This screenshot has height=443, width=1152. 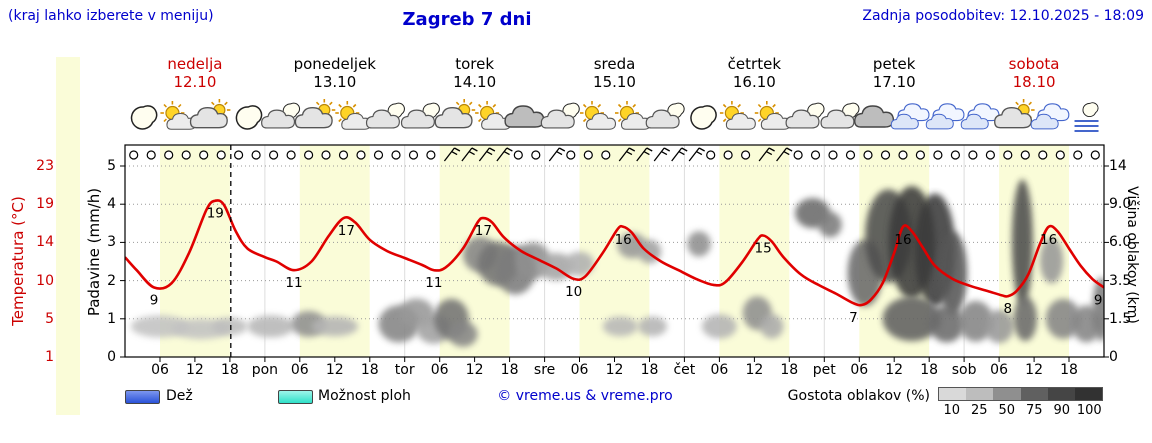 I want to click on day-date: 13.10, so click(x=335, y=82).